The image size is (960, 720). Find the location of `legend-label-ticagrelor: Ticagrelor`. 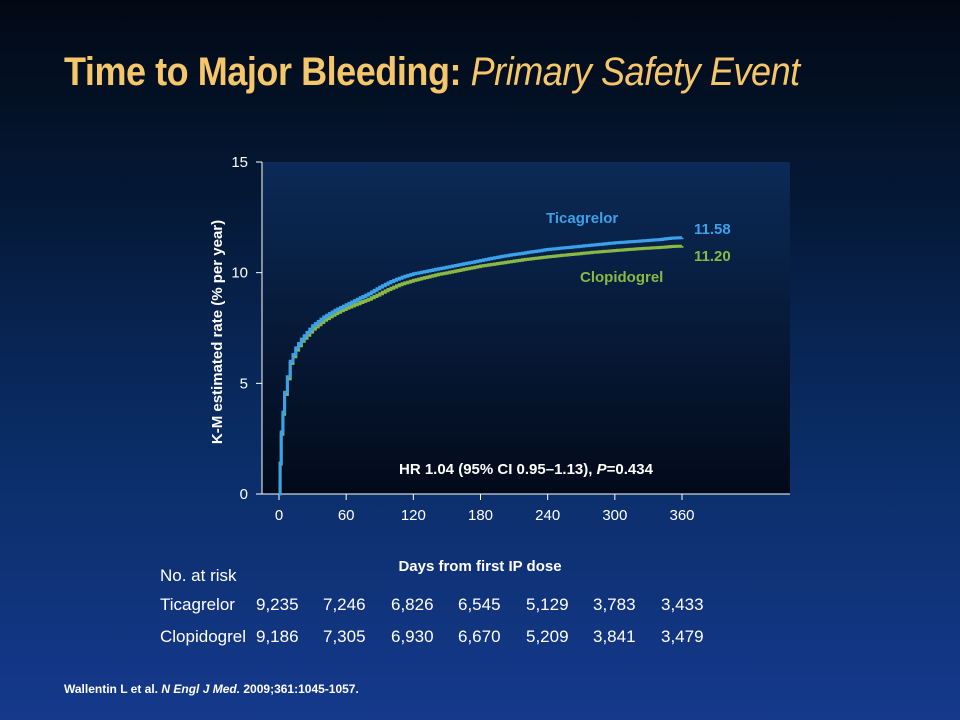

legend-label-ticagrelor: Ticagrelor is located at coordinates (582, 218).